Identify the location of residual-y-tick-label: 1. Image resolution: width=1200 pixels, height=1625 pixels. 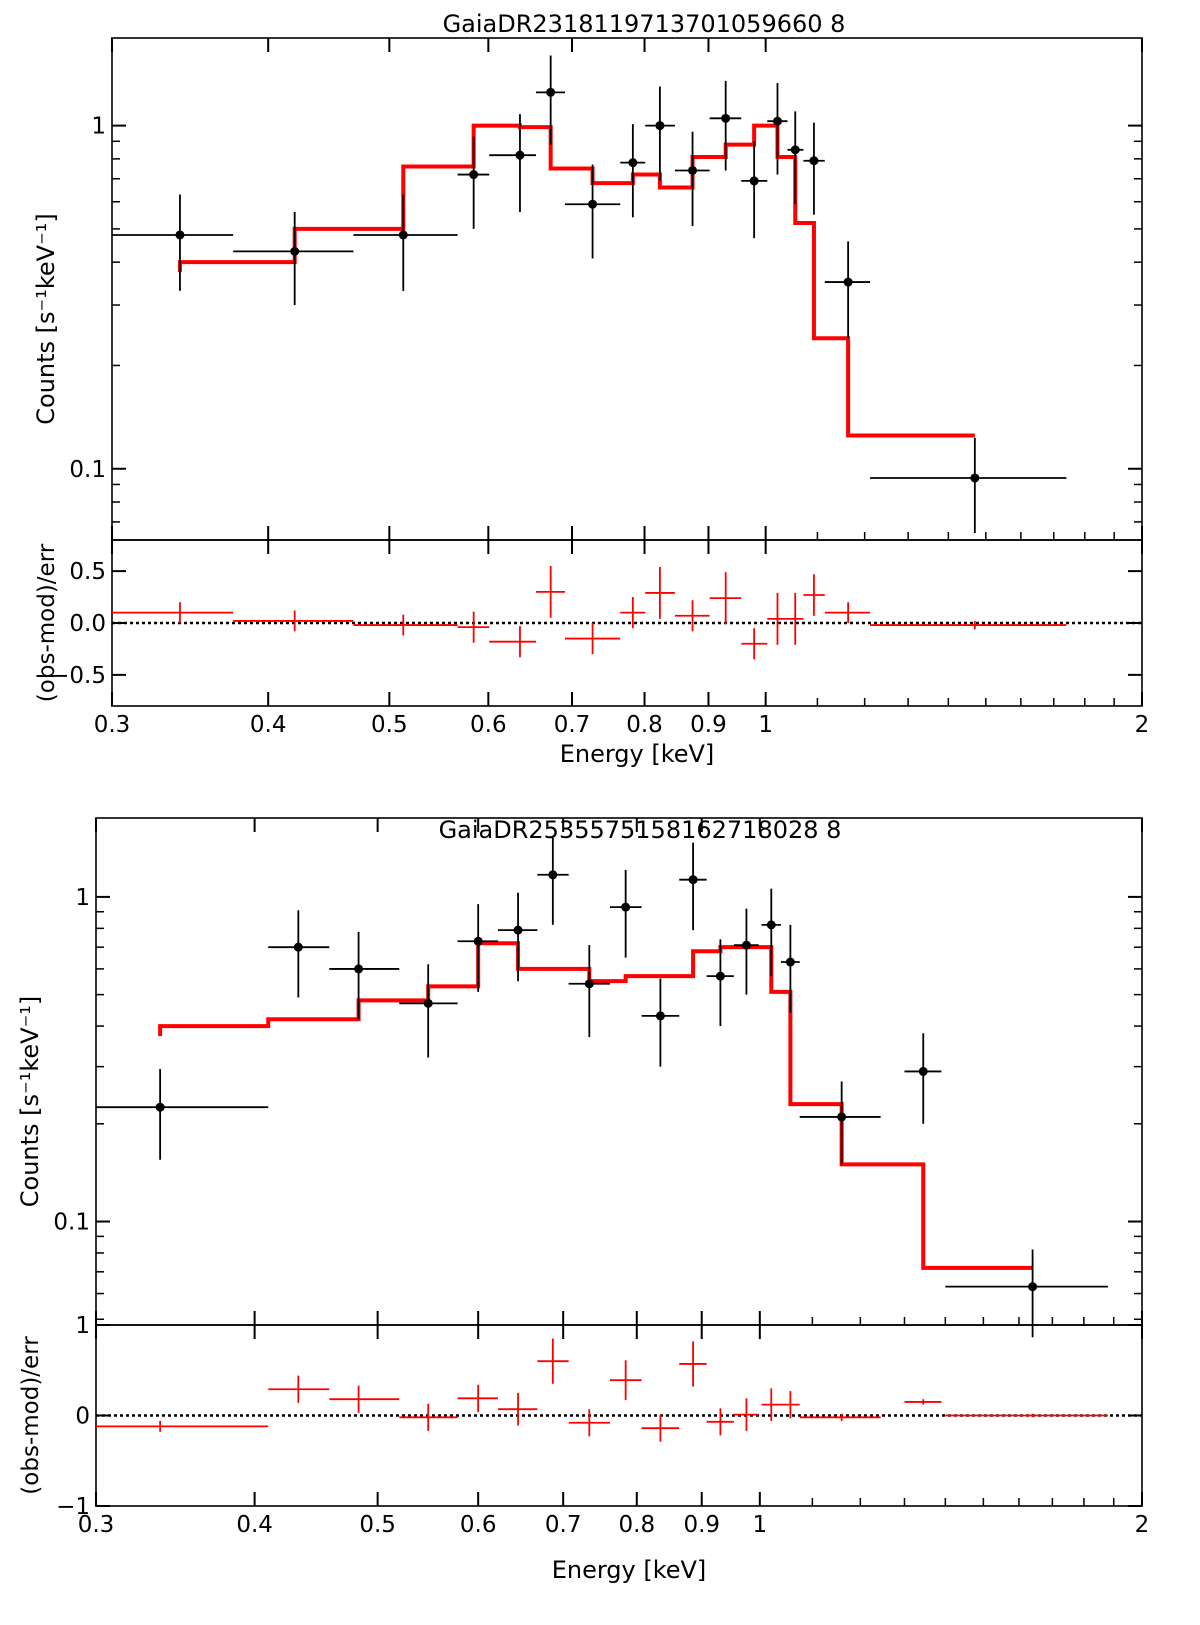
(82, 1326).